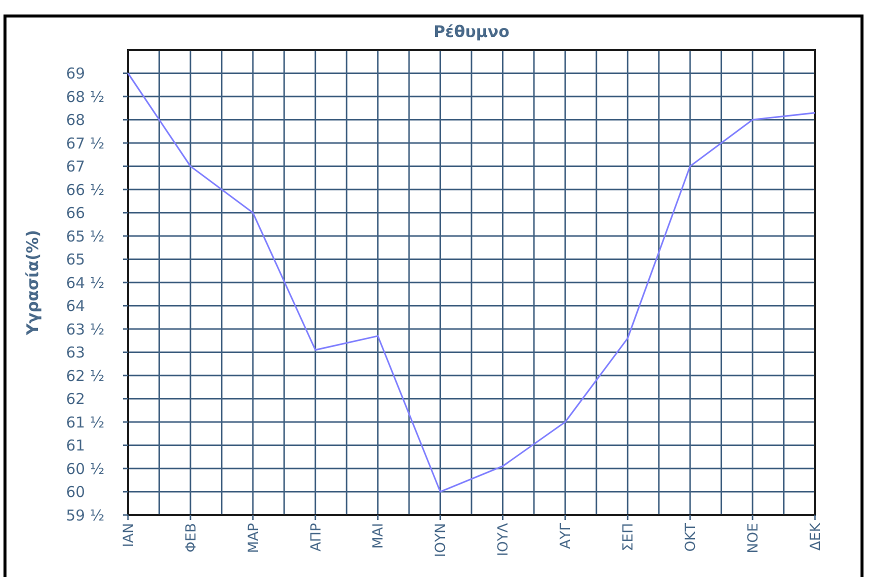 Image resolution: width=879 pixels, height=577 pixels. What do you see at coordinates (85, 329) in the screenshot?
I see `y-tick-label: 63 ½` at bounding box center [85, 329].